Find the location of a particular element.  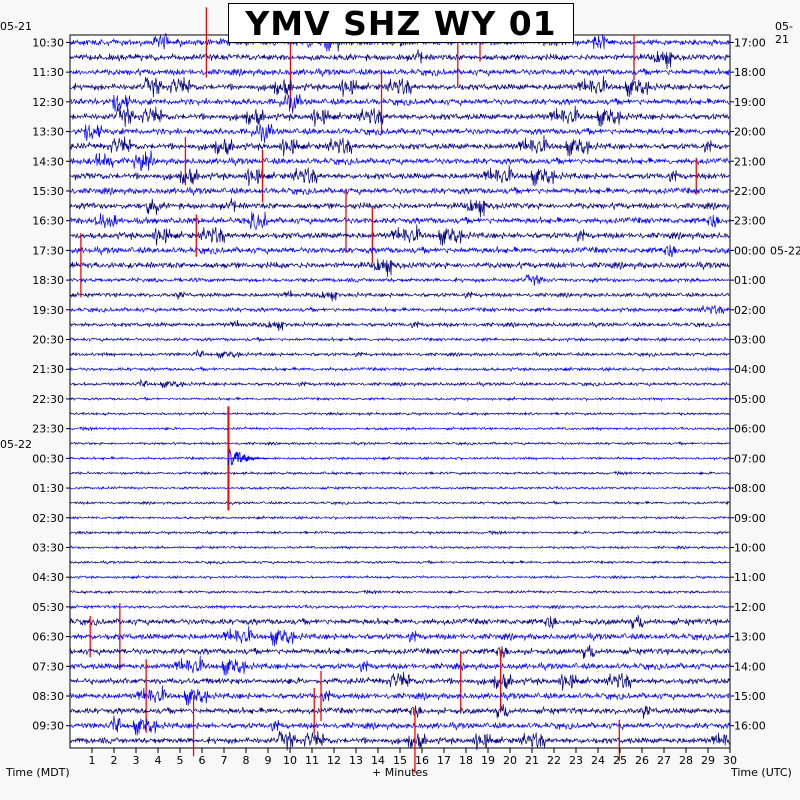

x-tick-label: 2 is located at coordinates (114, 760).